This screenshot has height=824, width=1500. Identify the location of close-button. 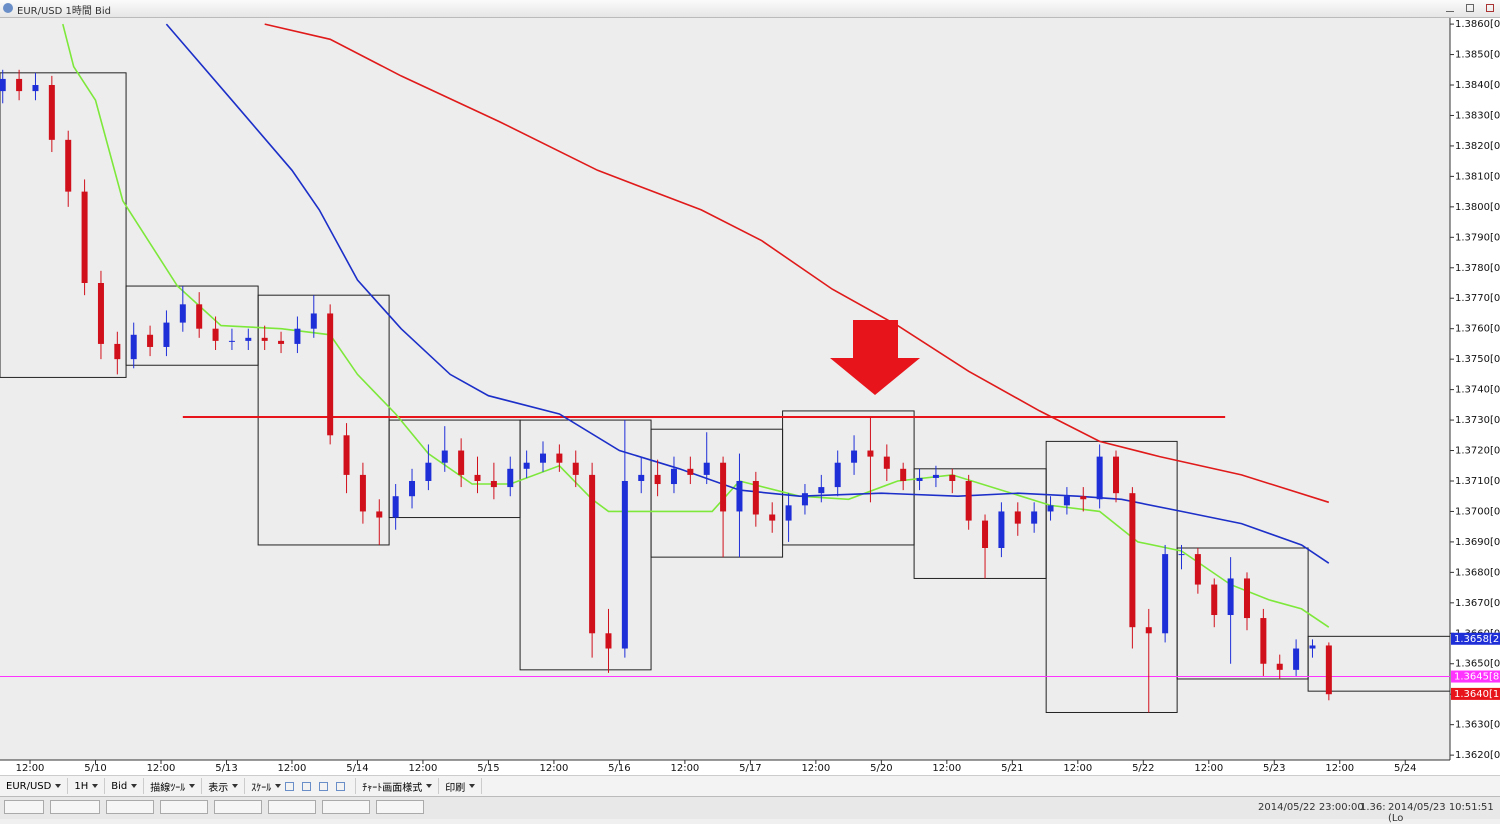
(1490, 8).